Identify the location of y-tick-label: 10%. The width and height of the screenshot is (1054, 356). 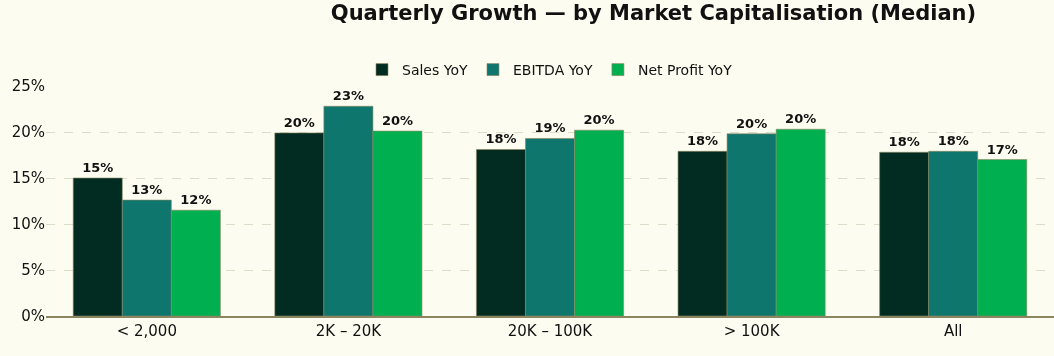
(28, 224).